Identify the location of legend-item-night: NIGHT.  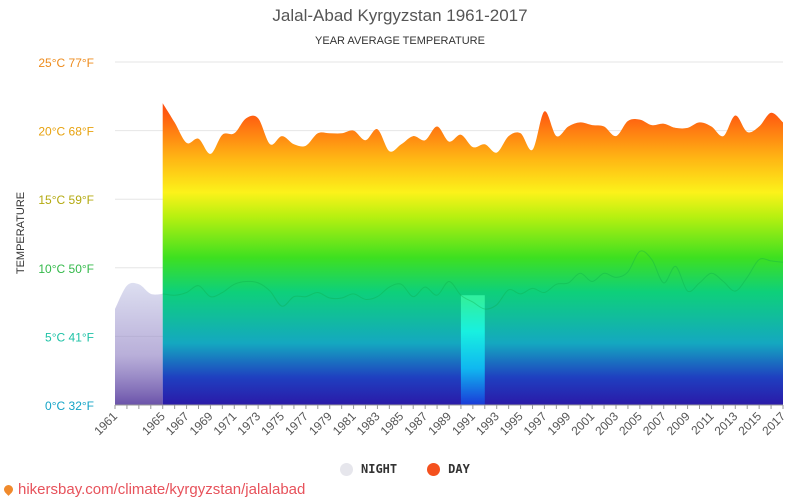
(368, 469).